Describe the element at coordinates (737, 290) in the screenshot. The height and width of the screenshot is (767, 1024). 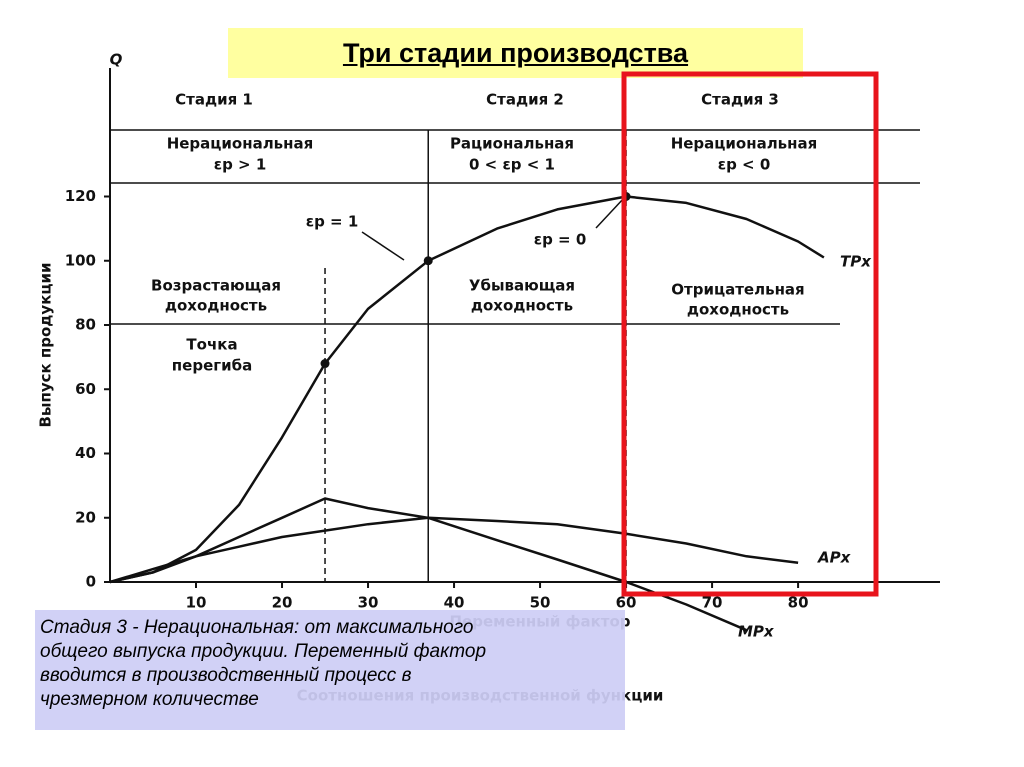
I see `annotation: Отрицательная` at that location.